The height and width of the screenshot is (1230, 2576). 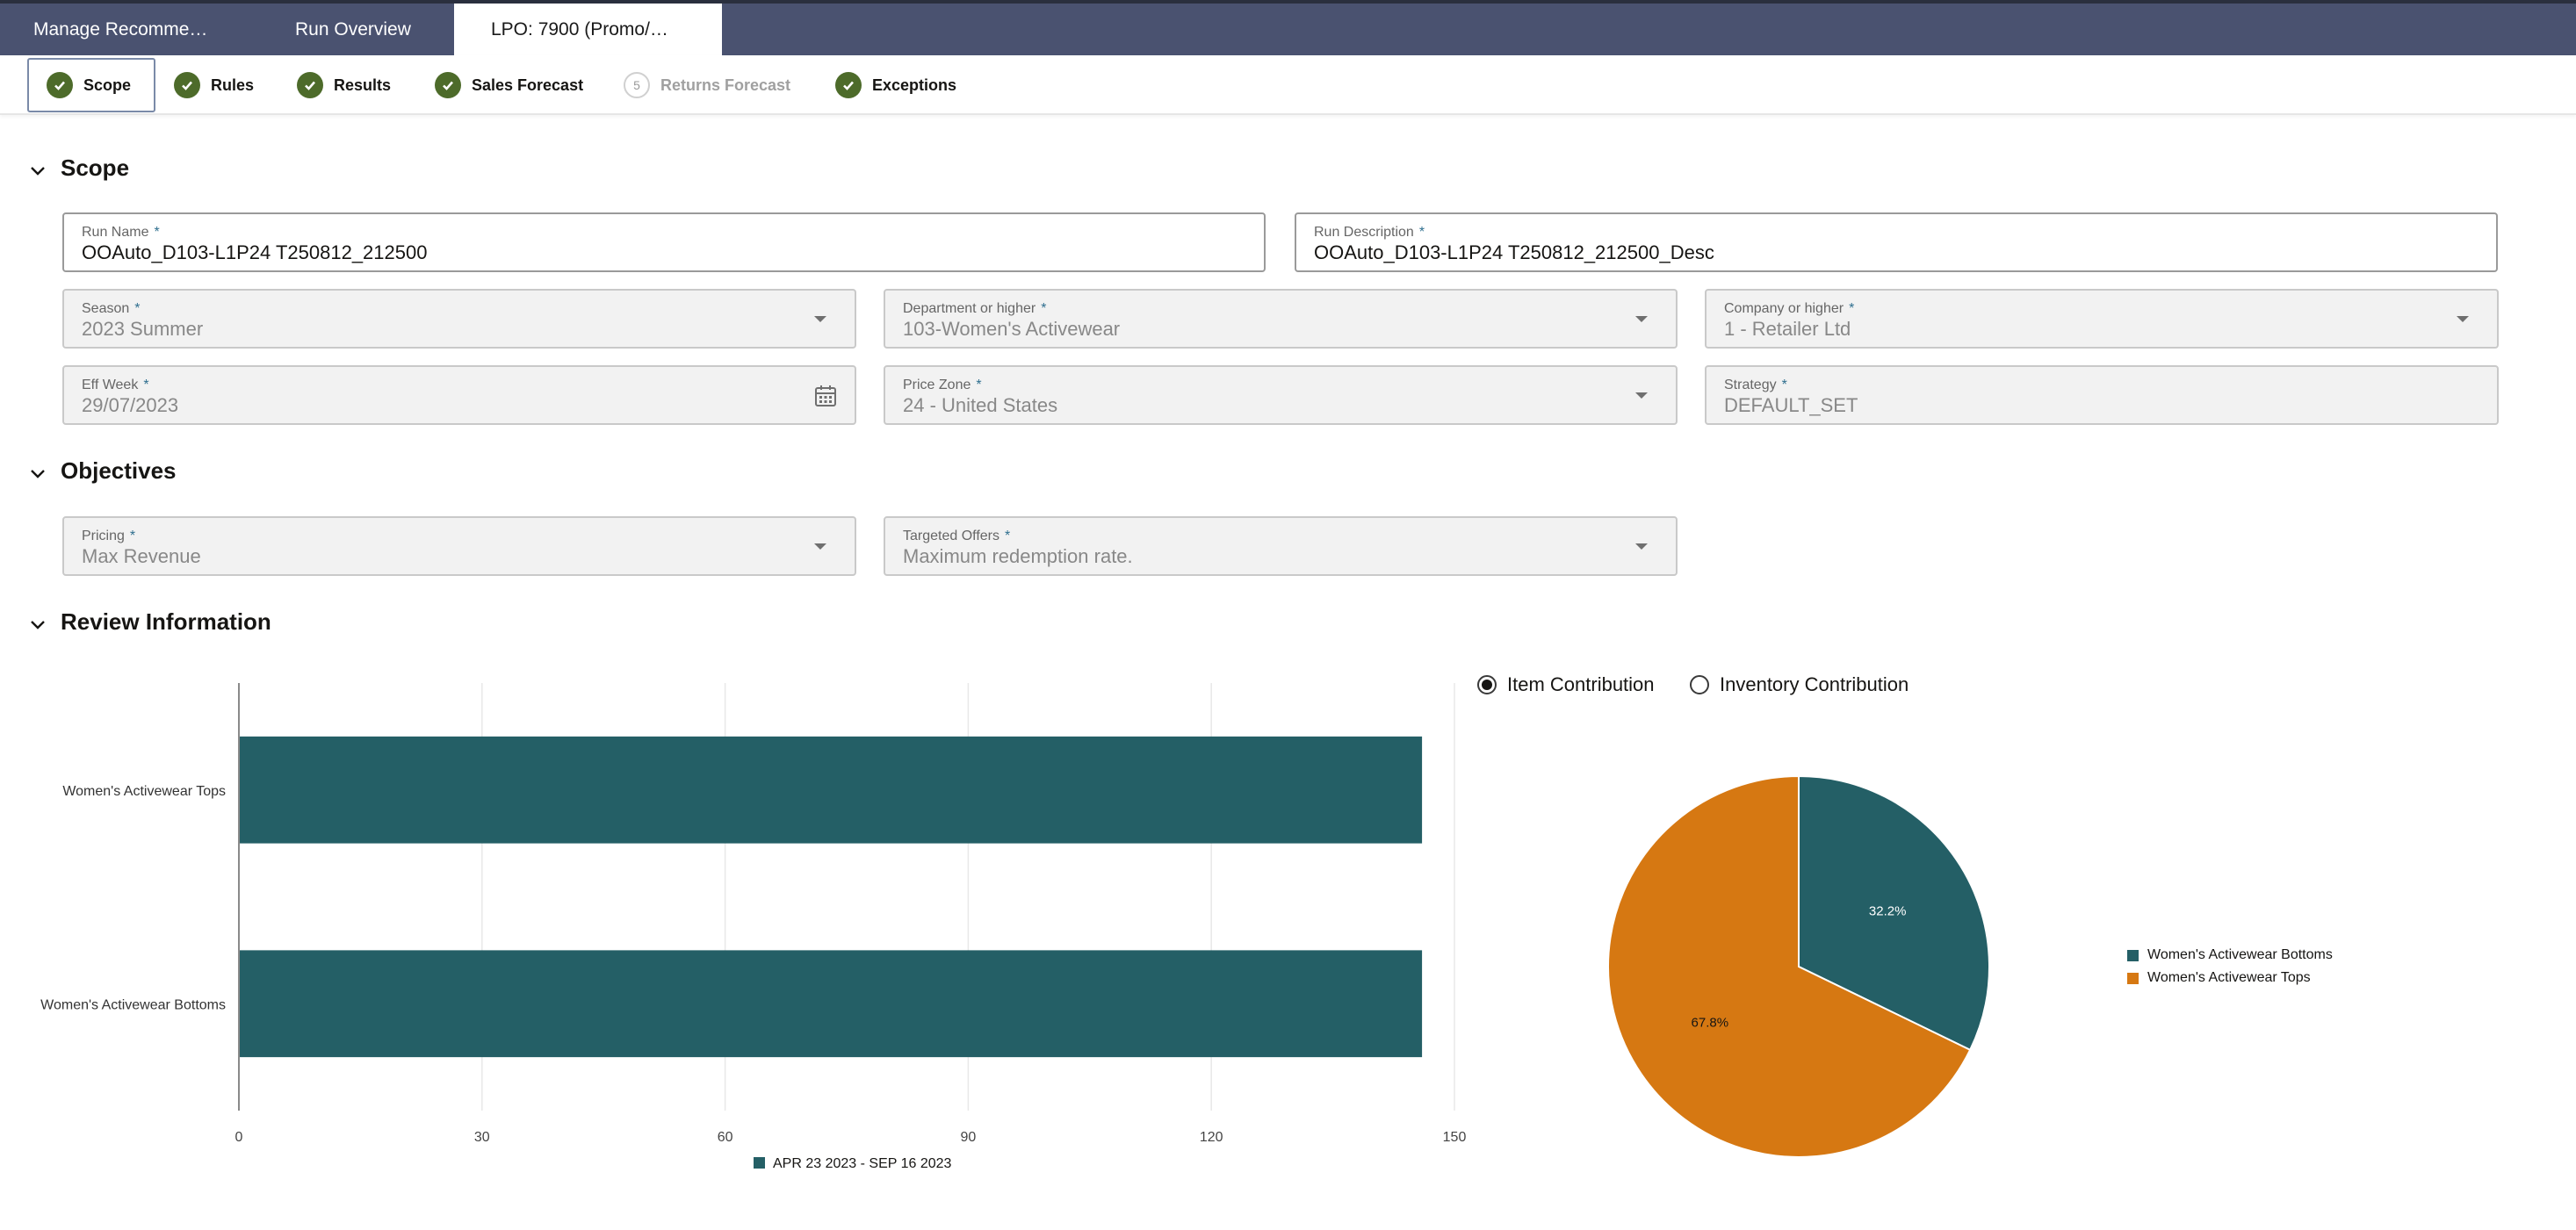 I want to click on step-number-badge: 5, so click(x=637, y=85).